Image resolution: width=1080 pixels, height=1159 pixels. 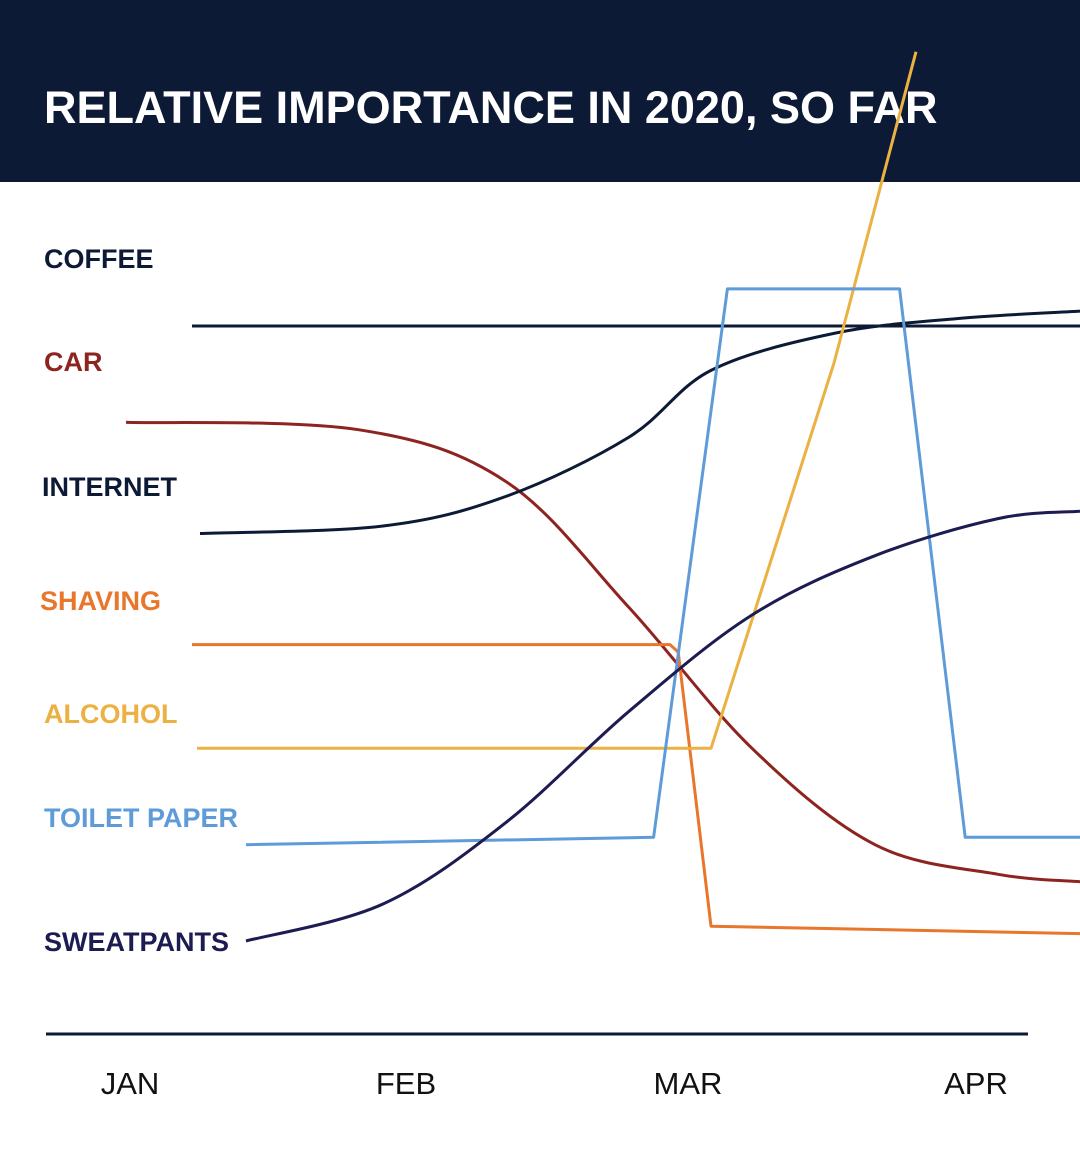 I want to click on series-label-alcohol: ALCOHOL, so click(x=110, y=714).